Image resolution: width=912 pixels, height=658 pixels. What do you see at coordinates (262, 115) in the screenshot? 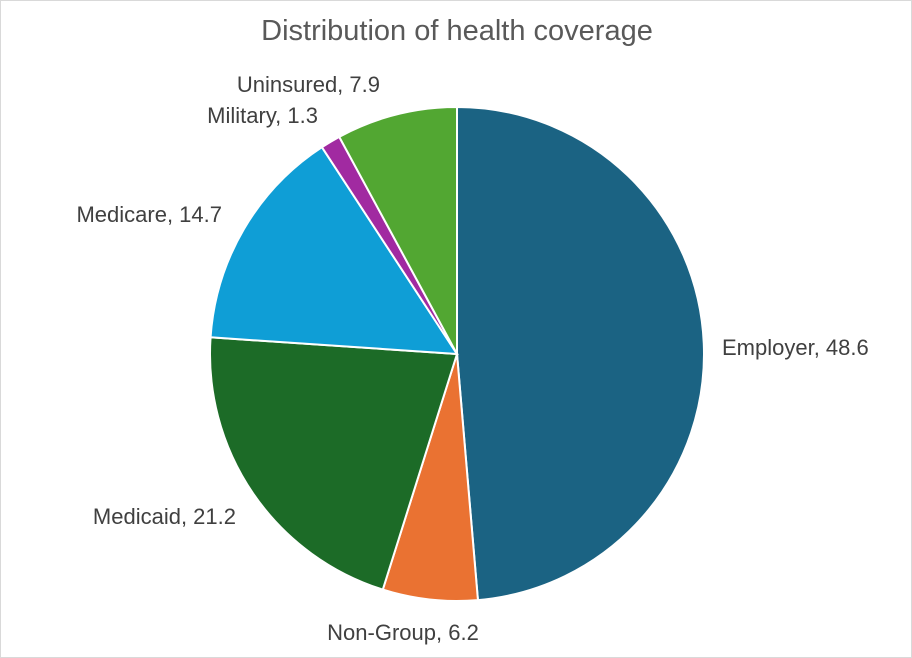
I see `slice-label-military: Military, 1.3` at bounding box center [262, 115].